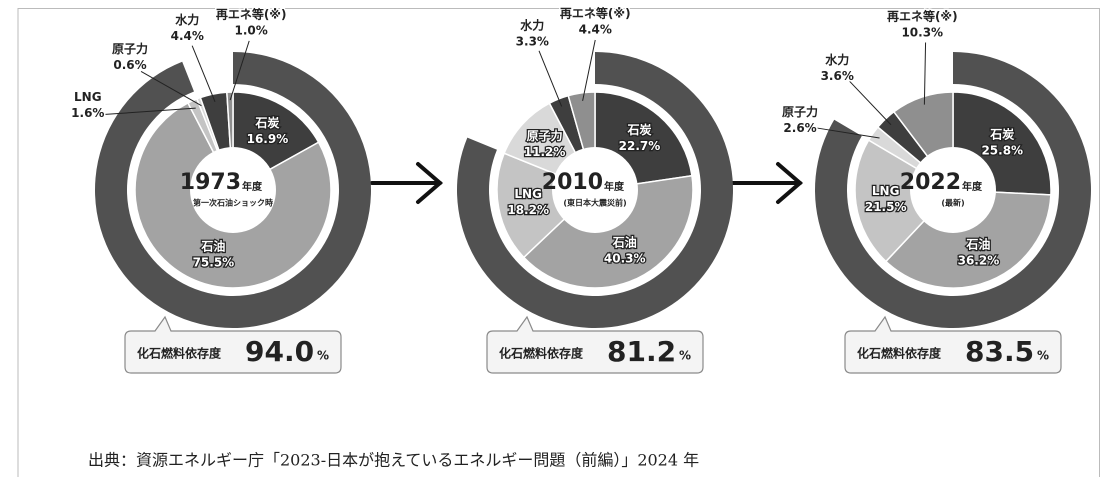  What do you see at coordinates (979, 261) in the screenshot?
I see `slice-value-label: 36.2%` at bounding box center [979, 261].